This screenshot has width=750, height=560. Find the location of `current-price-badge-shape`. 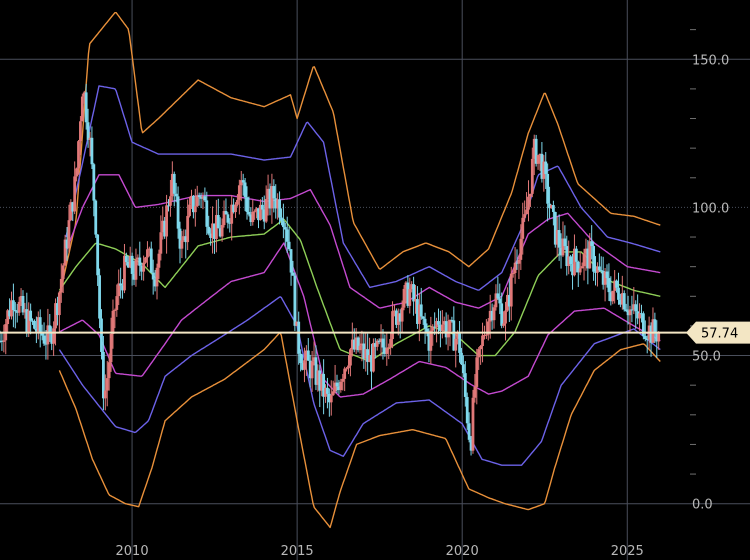

current-price-badge-shape is located at coordinates (718, 332).